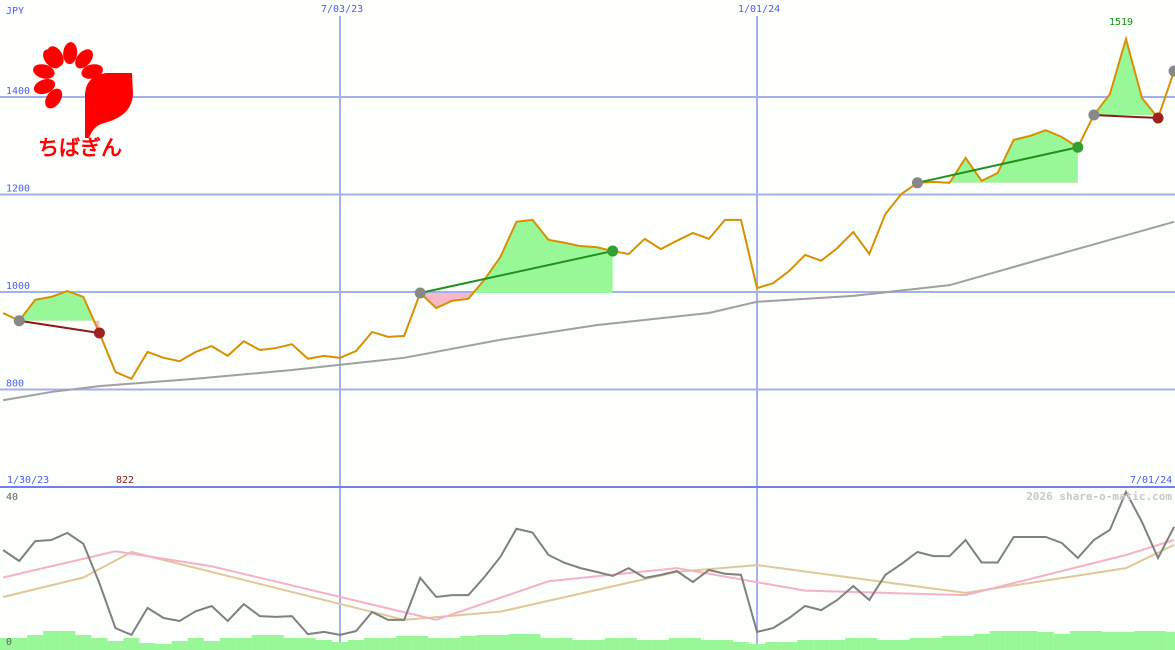  Describe the element at coordinates (80, 148) in the screenshot. I see `logo-text: ちばぎん` at that location.